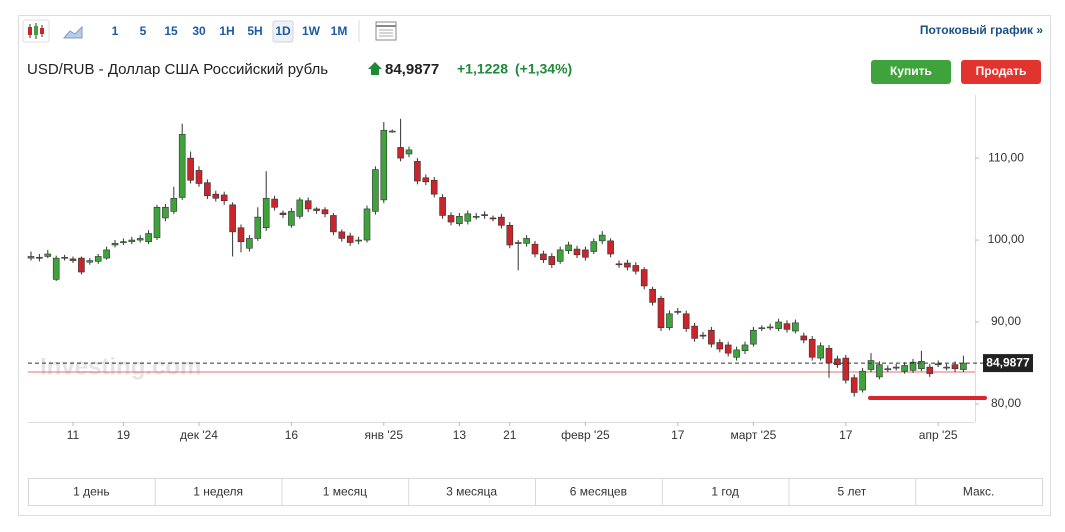 This screenshot has width=1065, height=532. I want to click on range-option: 5 лет, so click(851, 492).